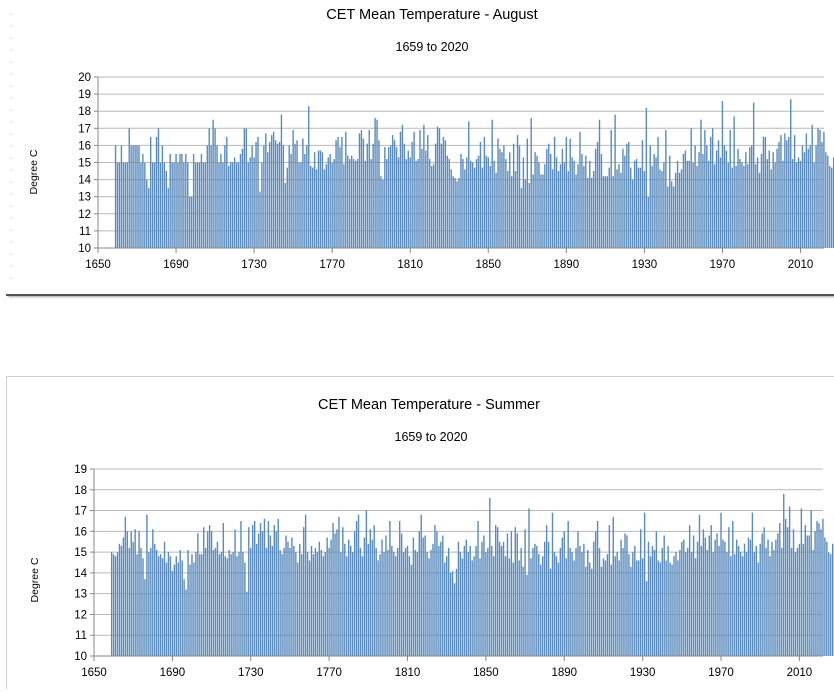 The image size is (834, 694). Describe the element at coordinates (80, 657) in the screenshot. I see `y-tick-label: 10` at that location.